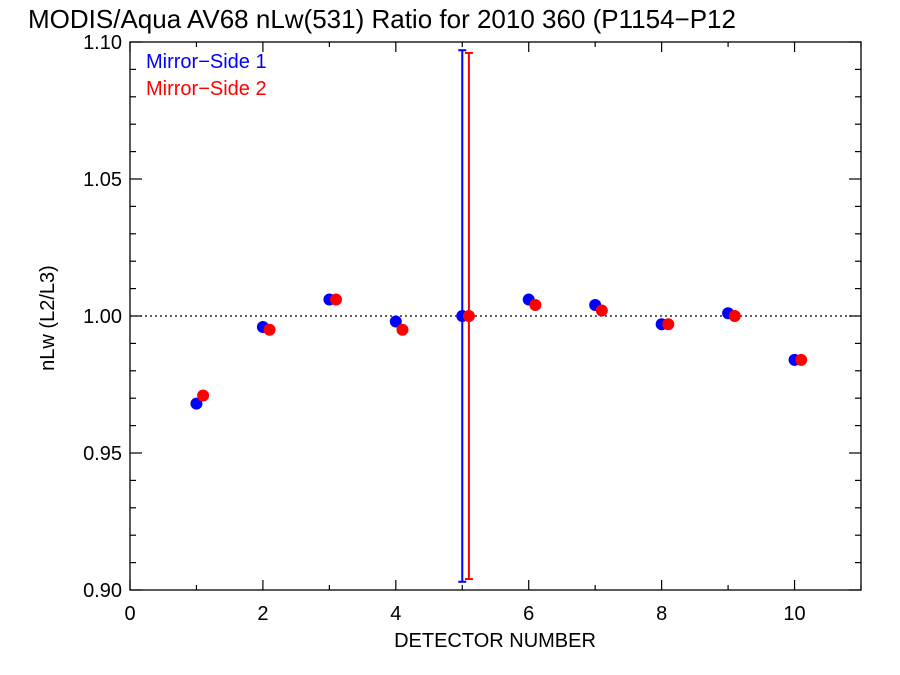 The image size is (900, 675). What do you see at coordinates (206, 62) in the screenshot?
I see `legend-entry-mirror-side-1: Mirror−Side 1` at bounding box center [206, 62].